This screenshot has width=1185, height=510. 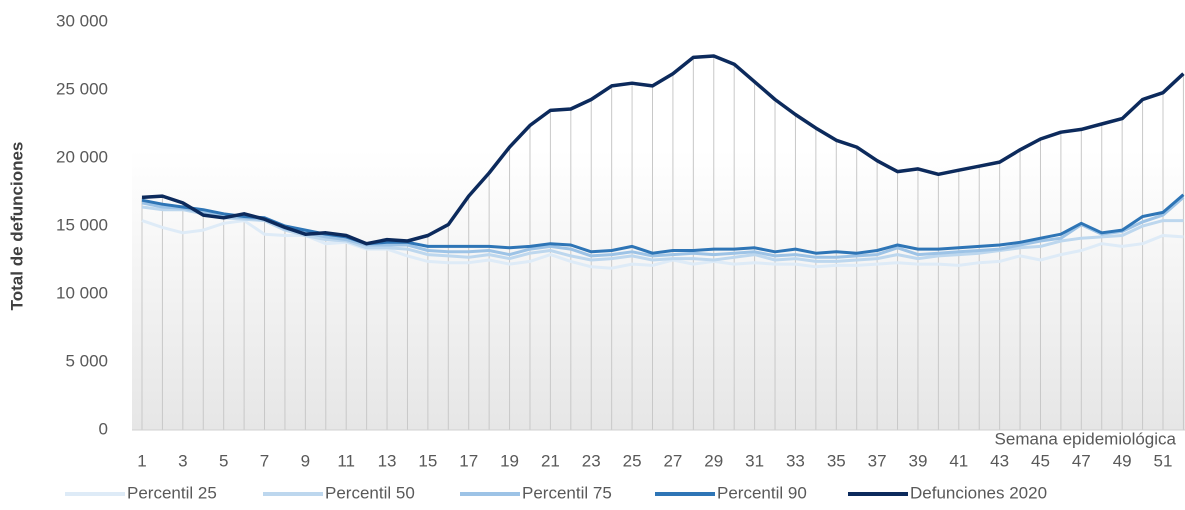 What do you see at coordinates (795, 460) in the screenshot?
I see `x-tick-label: 33` at bounding box center [795, 460].